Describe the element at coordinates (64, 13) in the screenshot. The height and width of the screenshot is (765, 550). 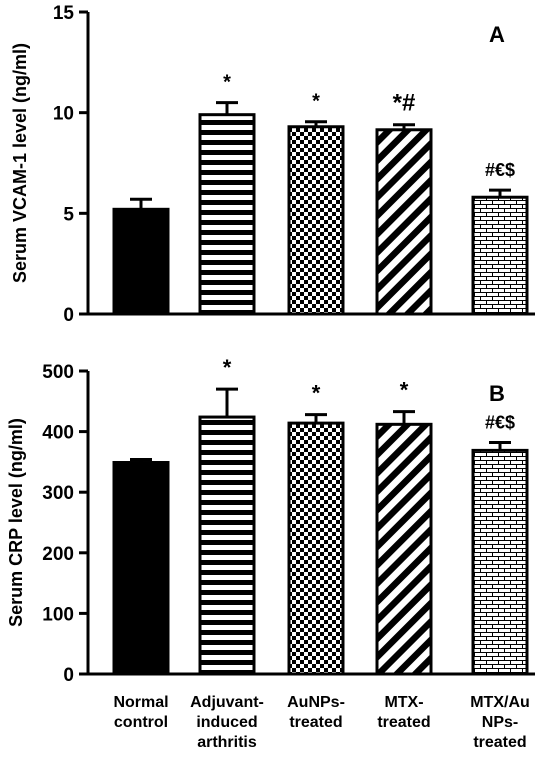
I see `y-tick-label: 15` at that location.